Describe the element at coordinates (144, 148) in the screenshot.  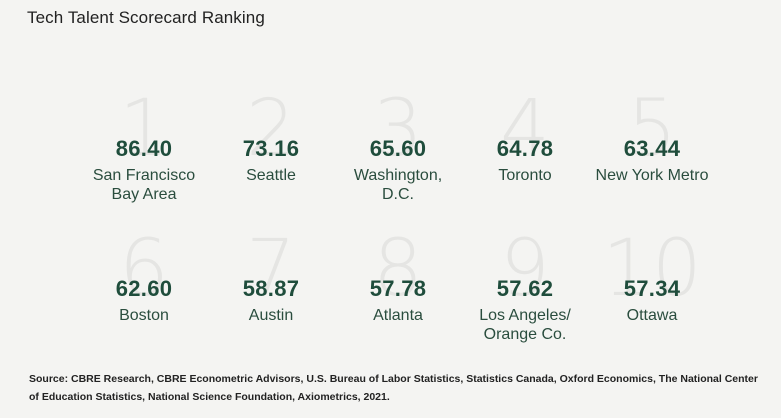
I see `score-value: 86.40` at that location.